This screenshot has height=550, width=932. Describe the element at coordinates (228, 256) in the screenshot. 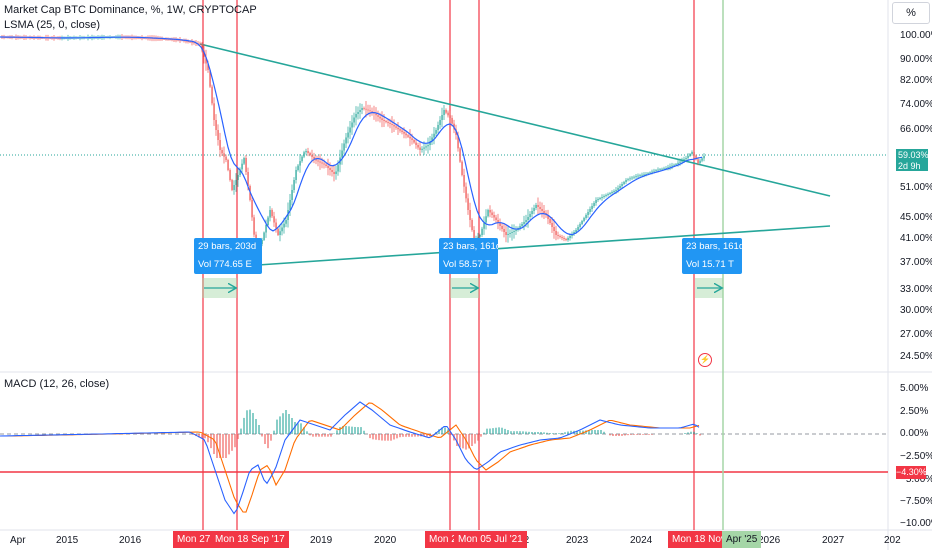

I see `date-range-info-box: 29 bars, 203d Vol 774.65 E` at that location.